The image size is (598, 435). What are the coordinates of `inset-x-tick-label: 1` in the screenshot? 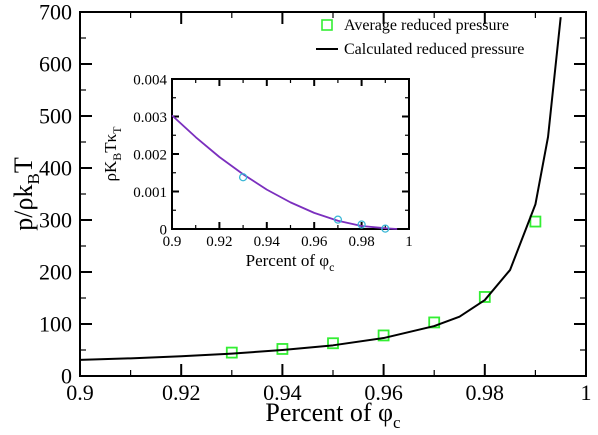 It's located at (409, 242).